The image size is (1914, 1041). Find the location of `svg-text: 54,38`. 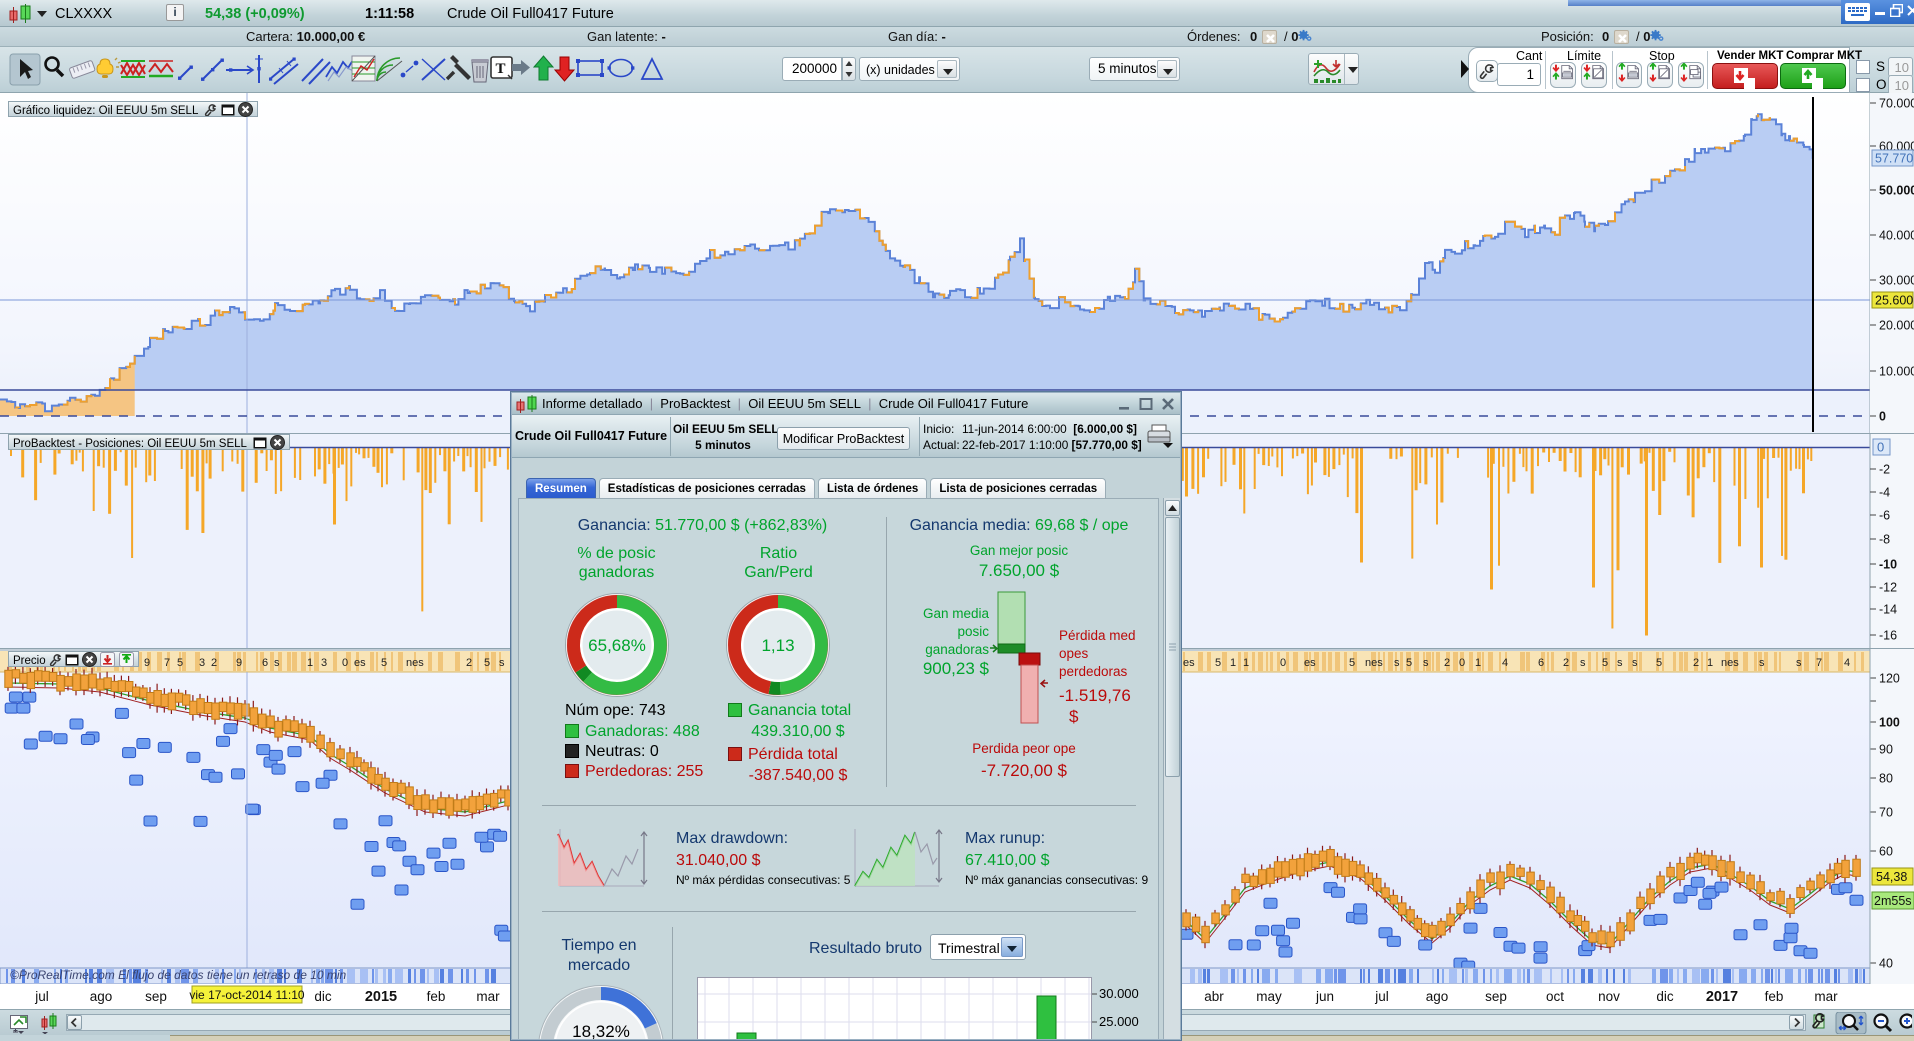

svg-text: 54,38 is located at coordinates (1891, 877).